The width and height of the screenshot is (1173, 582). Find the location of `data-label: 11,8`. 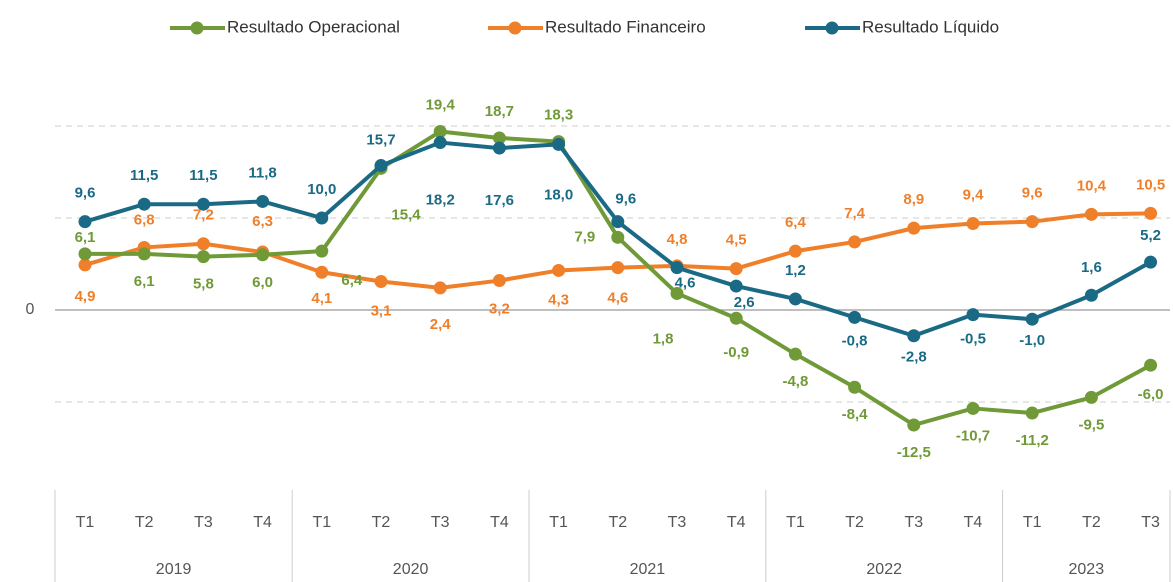

data-label: 11,8 is located at coordinates (262, 172).